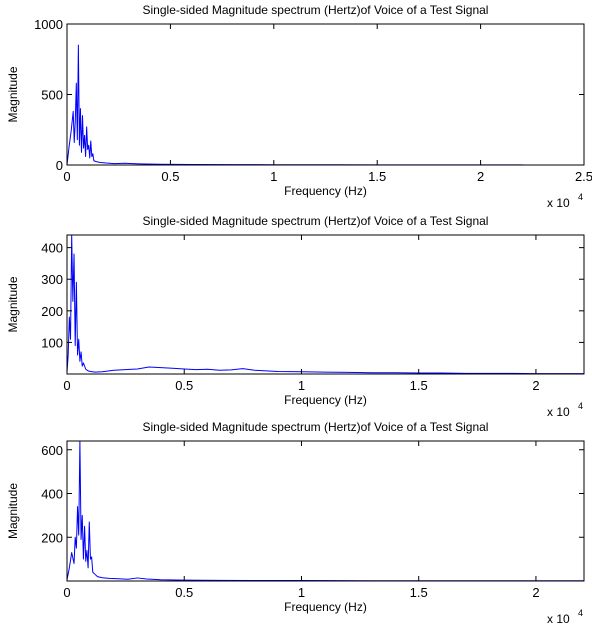  What do you see at coordinates (52, 342) in the screenshot?
I see `y-tick-label: 100` at bounding box center [52, 342].